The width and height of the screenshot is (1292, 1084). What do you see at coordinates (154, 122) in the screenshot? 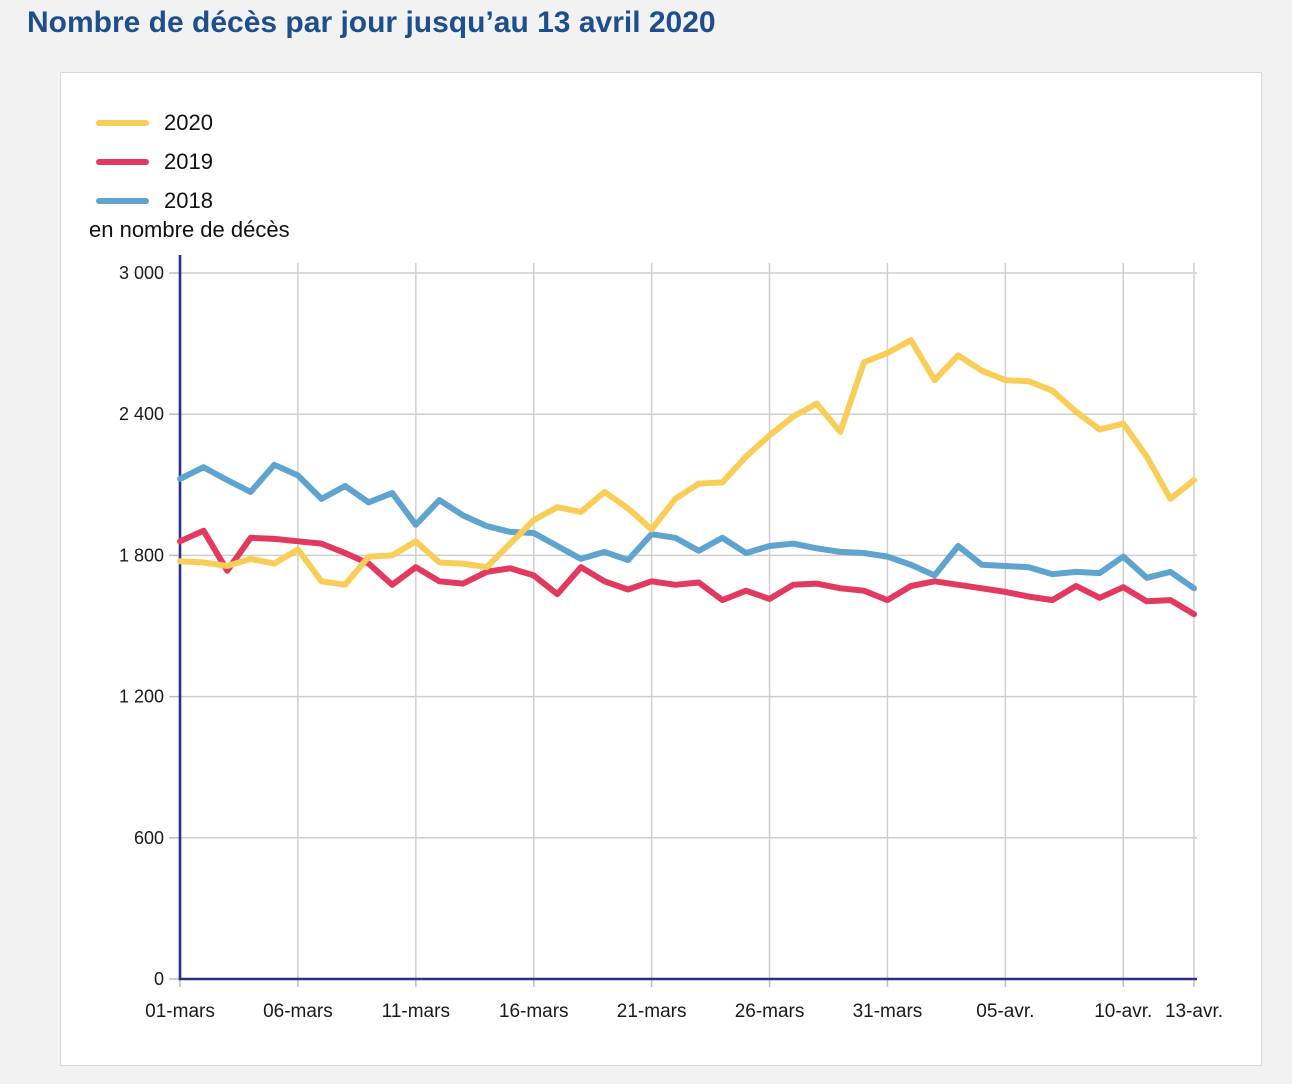
I see `legend-item-2020: 2020` at bounding box center [154, 122].